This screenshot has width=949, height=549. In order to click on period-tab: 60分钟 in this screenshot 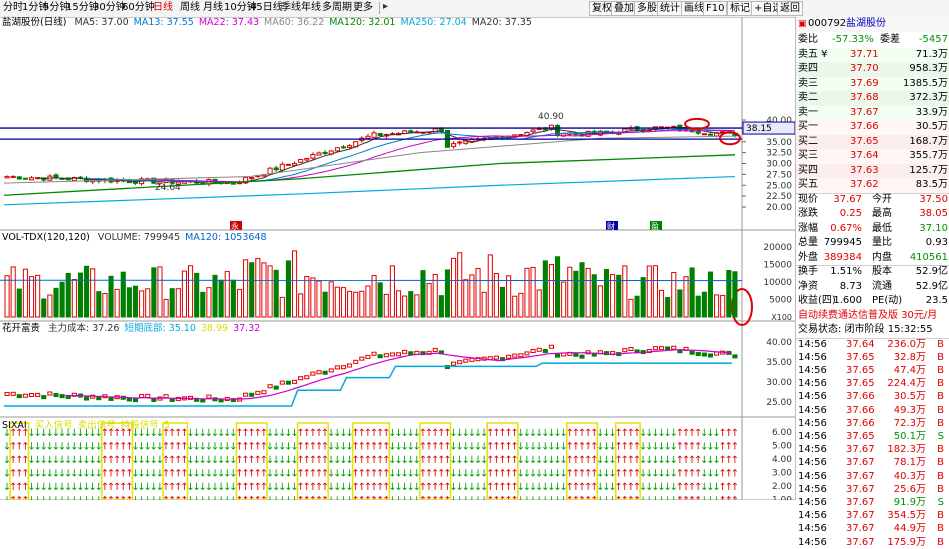, I will do `click(138, 8)`.